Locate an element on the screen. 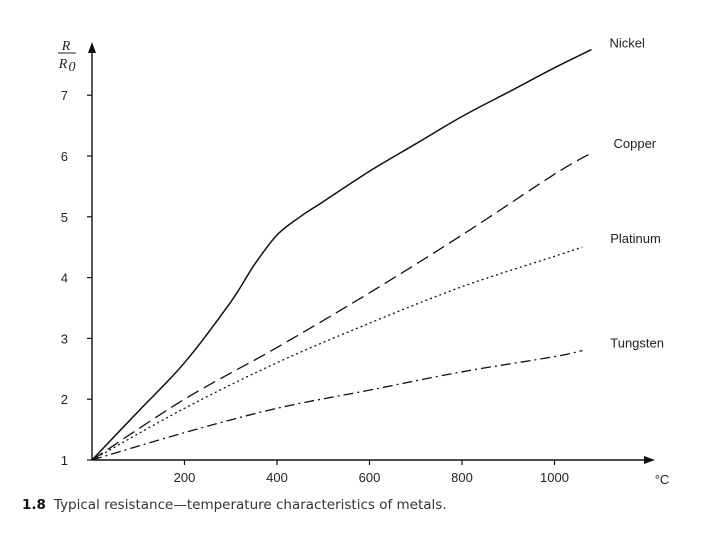 This screenshot has width=720, height=540. y-tick-label: 7 is located at coordinates (64, 95).